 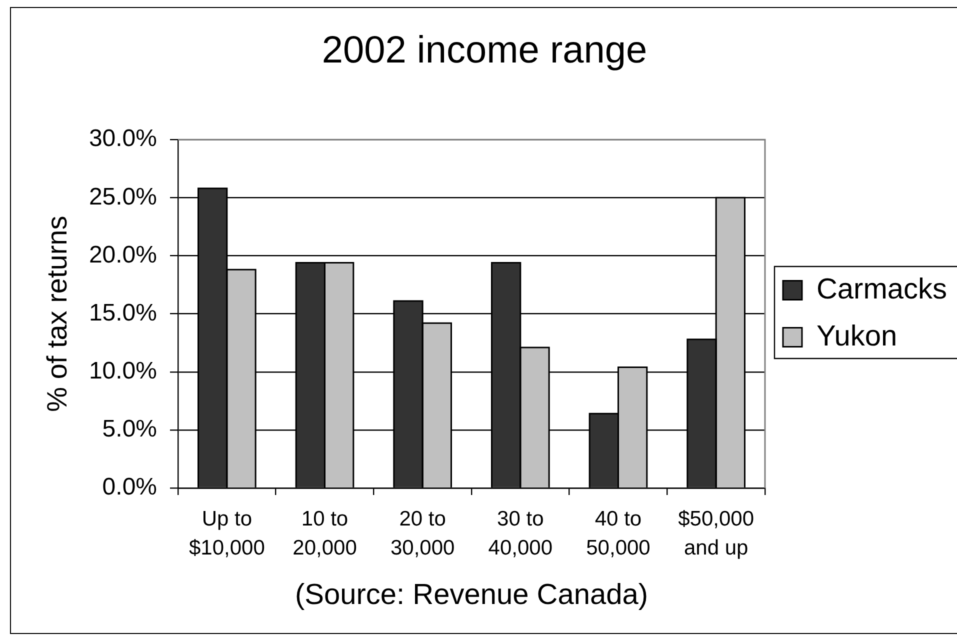 What do you see at coordinates (122, 312) in the screenshot?
I see `y-tick-label: 15.0%` at bounding box center [122, 312].